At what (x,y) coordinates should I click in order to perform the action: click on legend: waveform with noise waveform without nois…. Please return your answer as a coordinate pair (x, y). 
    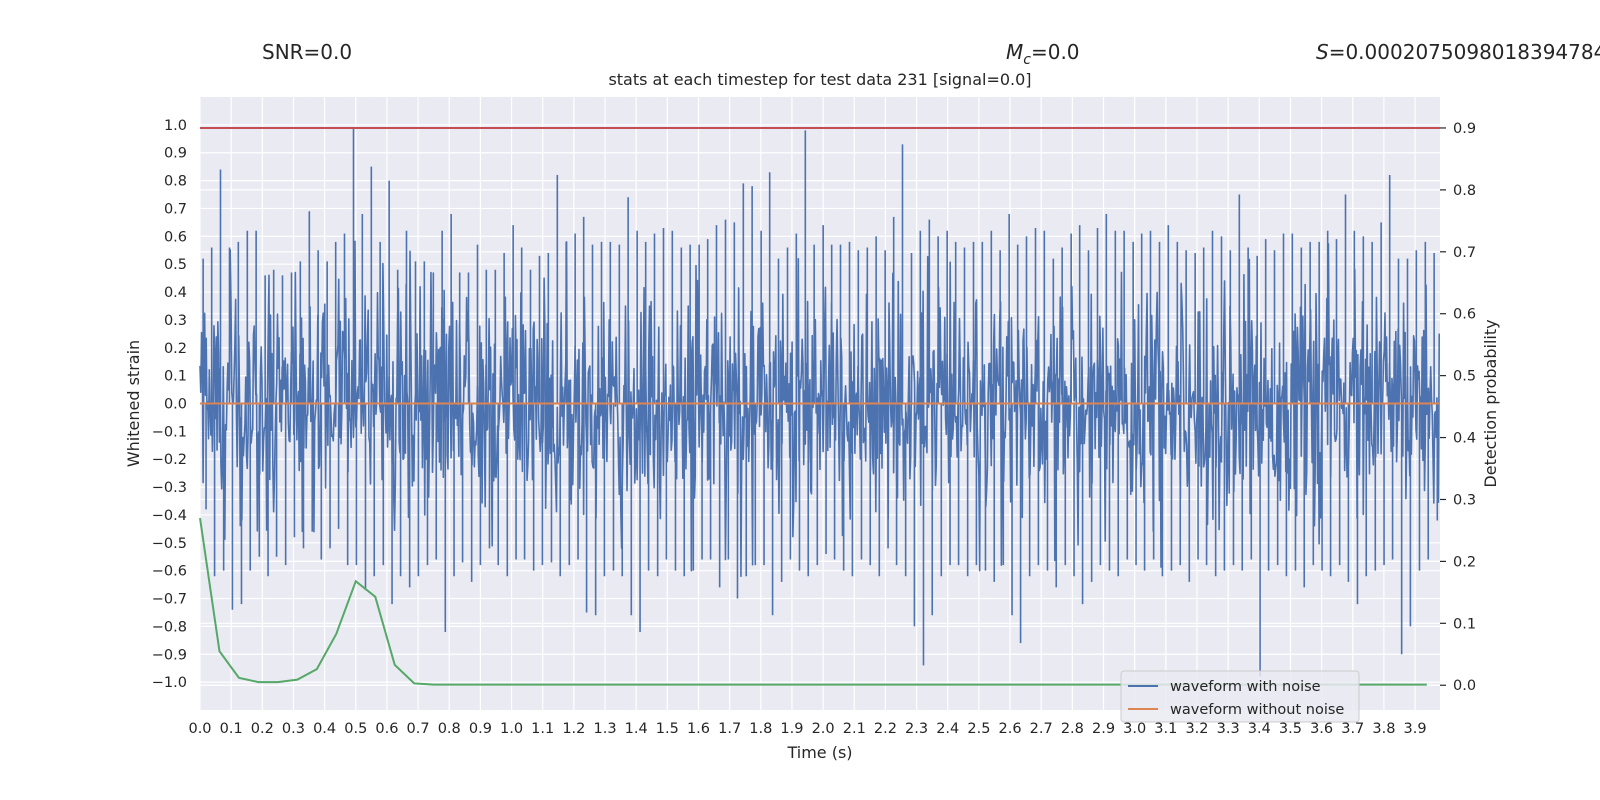
    Looking at the image, I should click on (1240, 696).